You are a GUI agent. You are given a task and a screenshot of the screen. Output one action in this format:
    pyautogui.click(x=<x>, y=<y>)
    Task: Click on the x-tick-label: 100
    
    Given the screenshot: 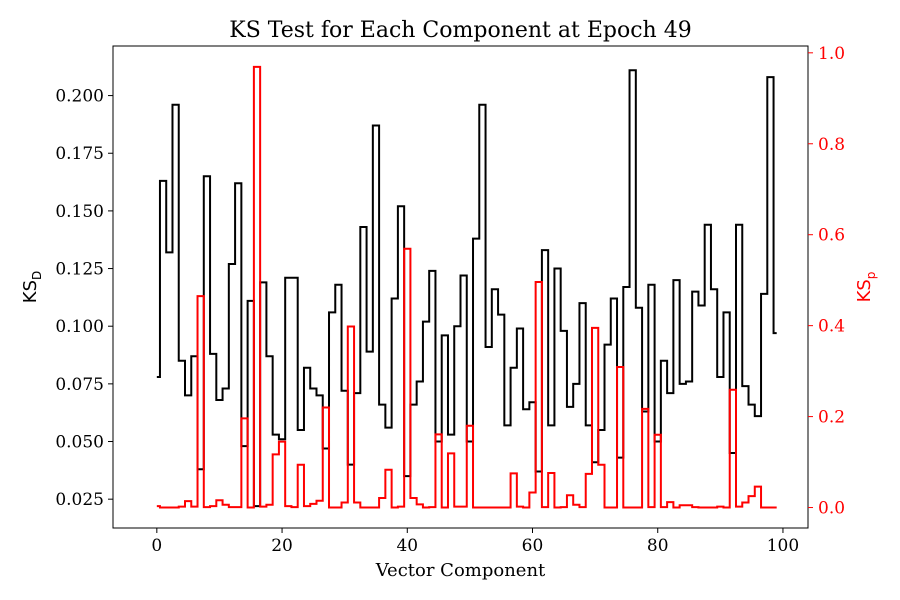 What is the action you would take?
    pyautogui.click(x=783, y=546)
    